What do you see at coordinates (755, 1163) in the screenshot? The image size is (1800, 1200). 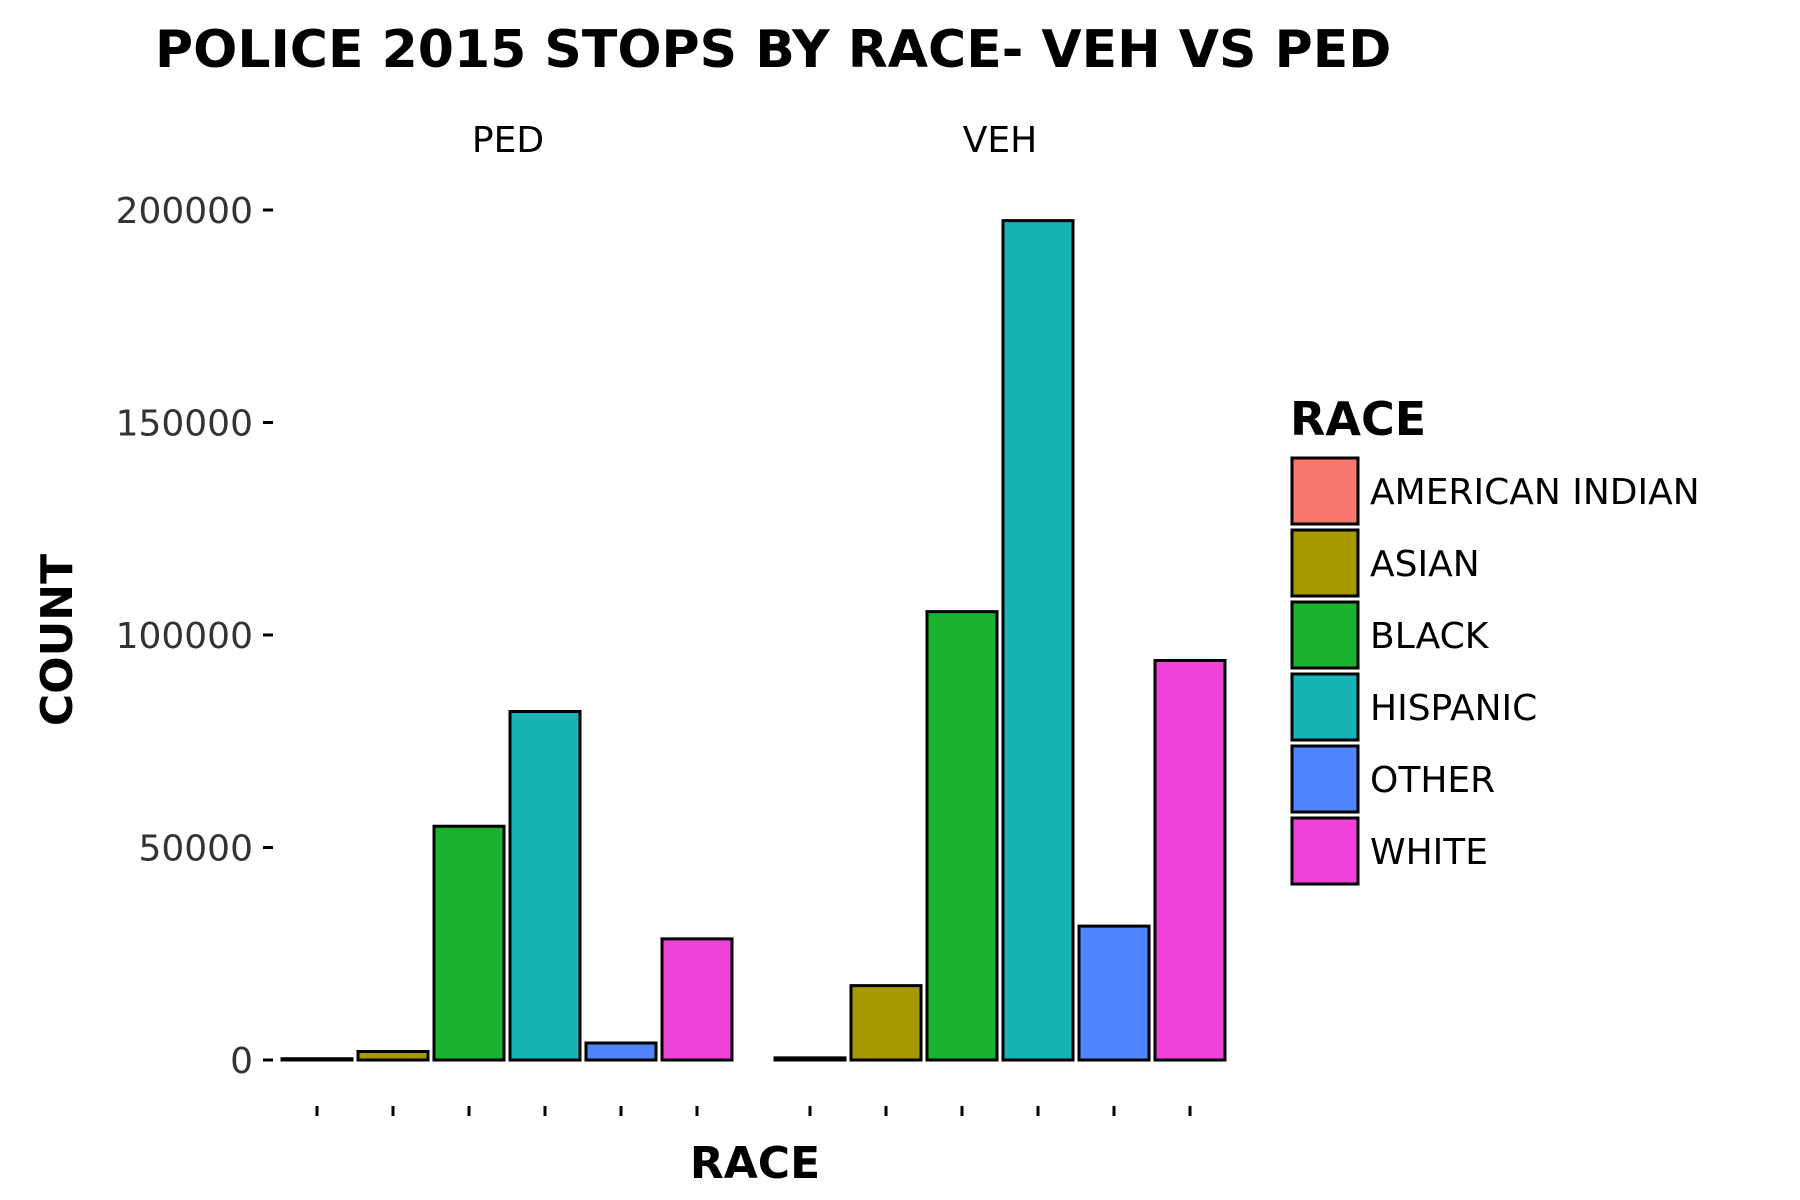 I see `x-axis-title: RACE` at bounding box center [755, 1163].